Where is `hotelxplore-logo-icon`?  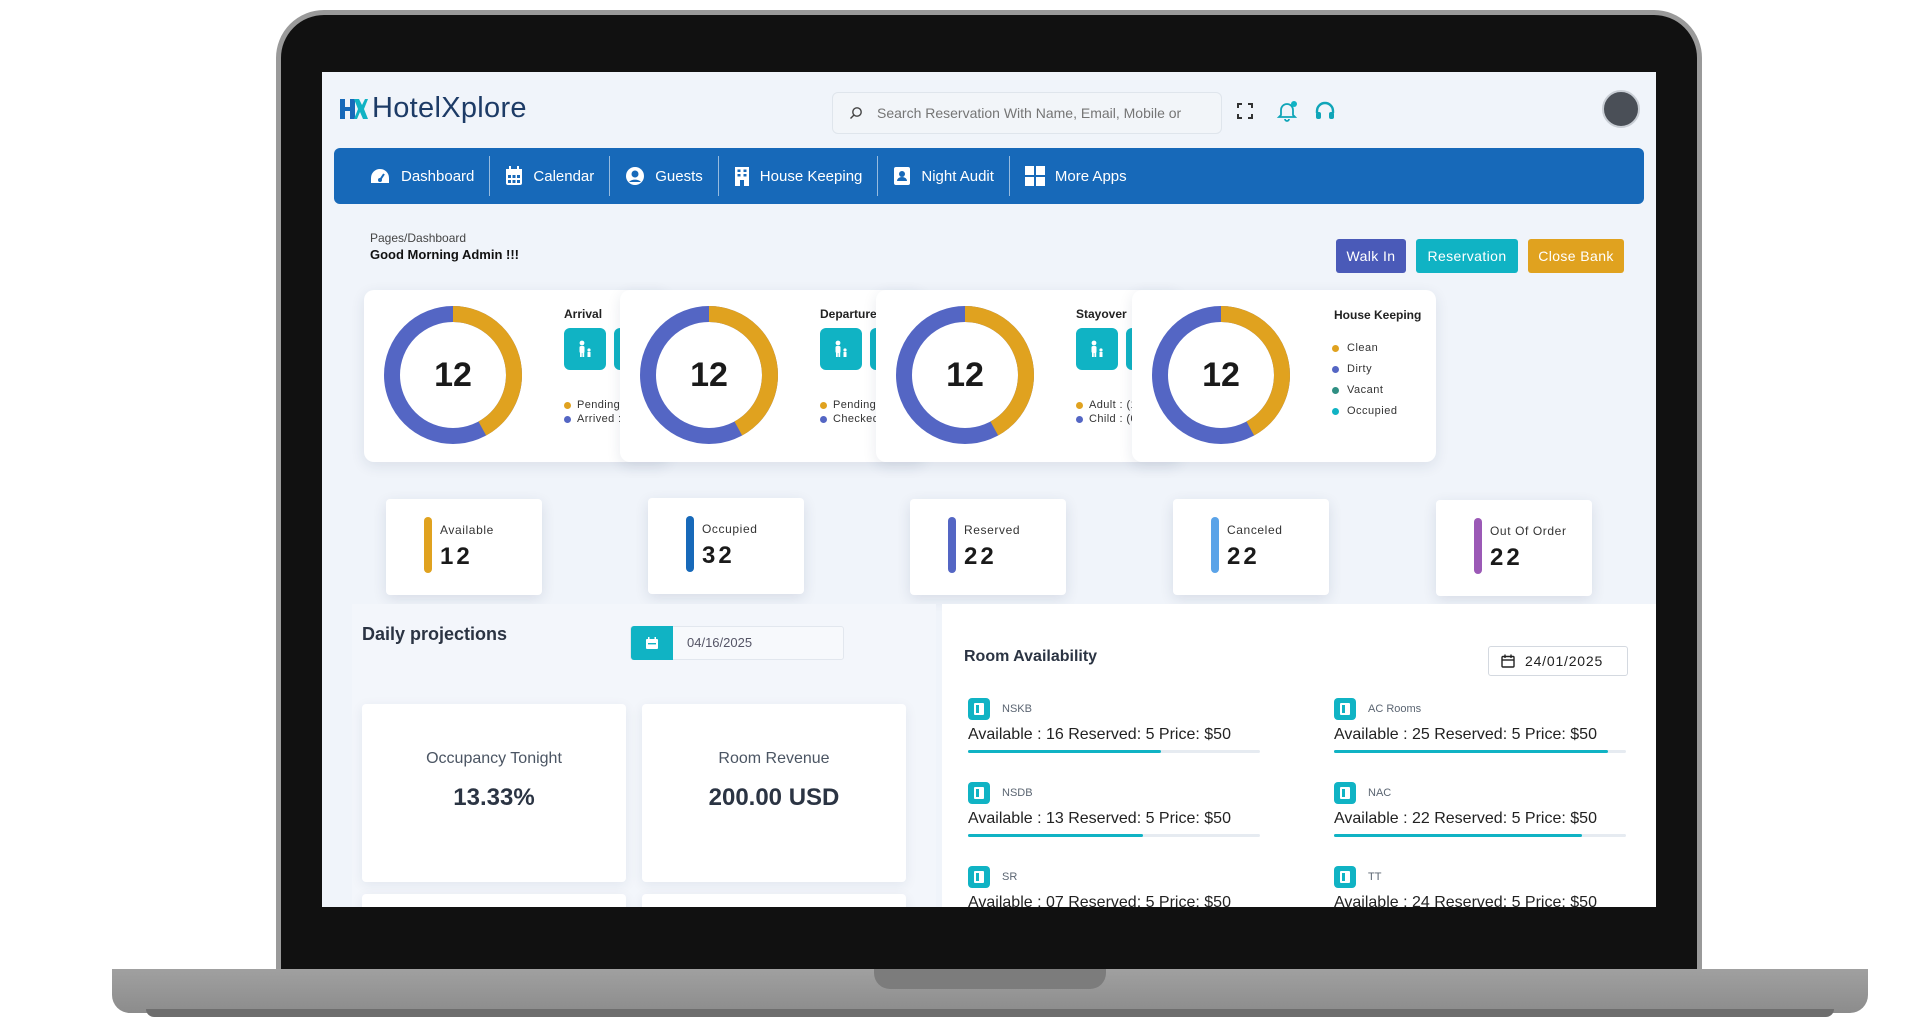 hotelxplore-logo-icon is located at coordinates (354, 108).